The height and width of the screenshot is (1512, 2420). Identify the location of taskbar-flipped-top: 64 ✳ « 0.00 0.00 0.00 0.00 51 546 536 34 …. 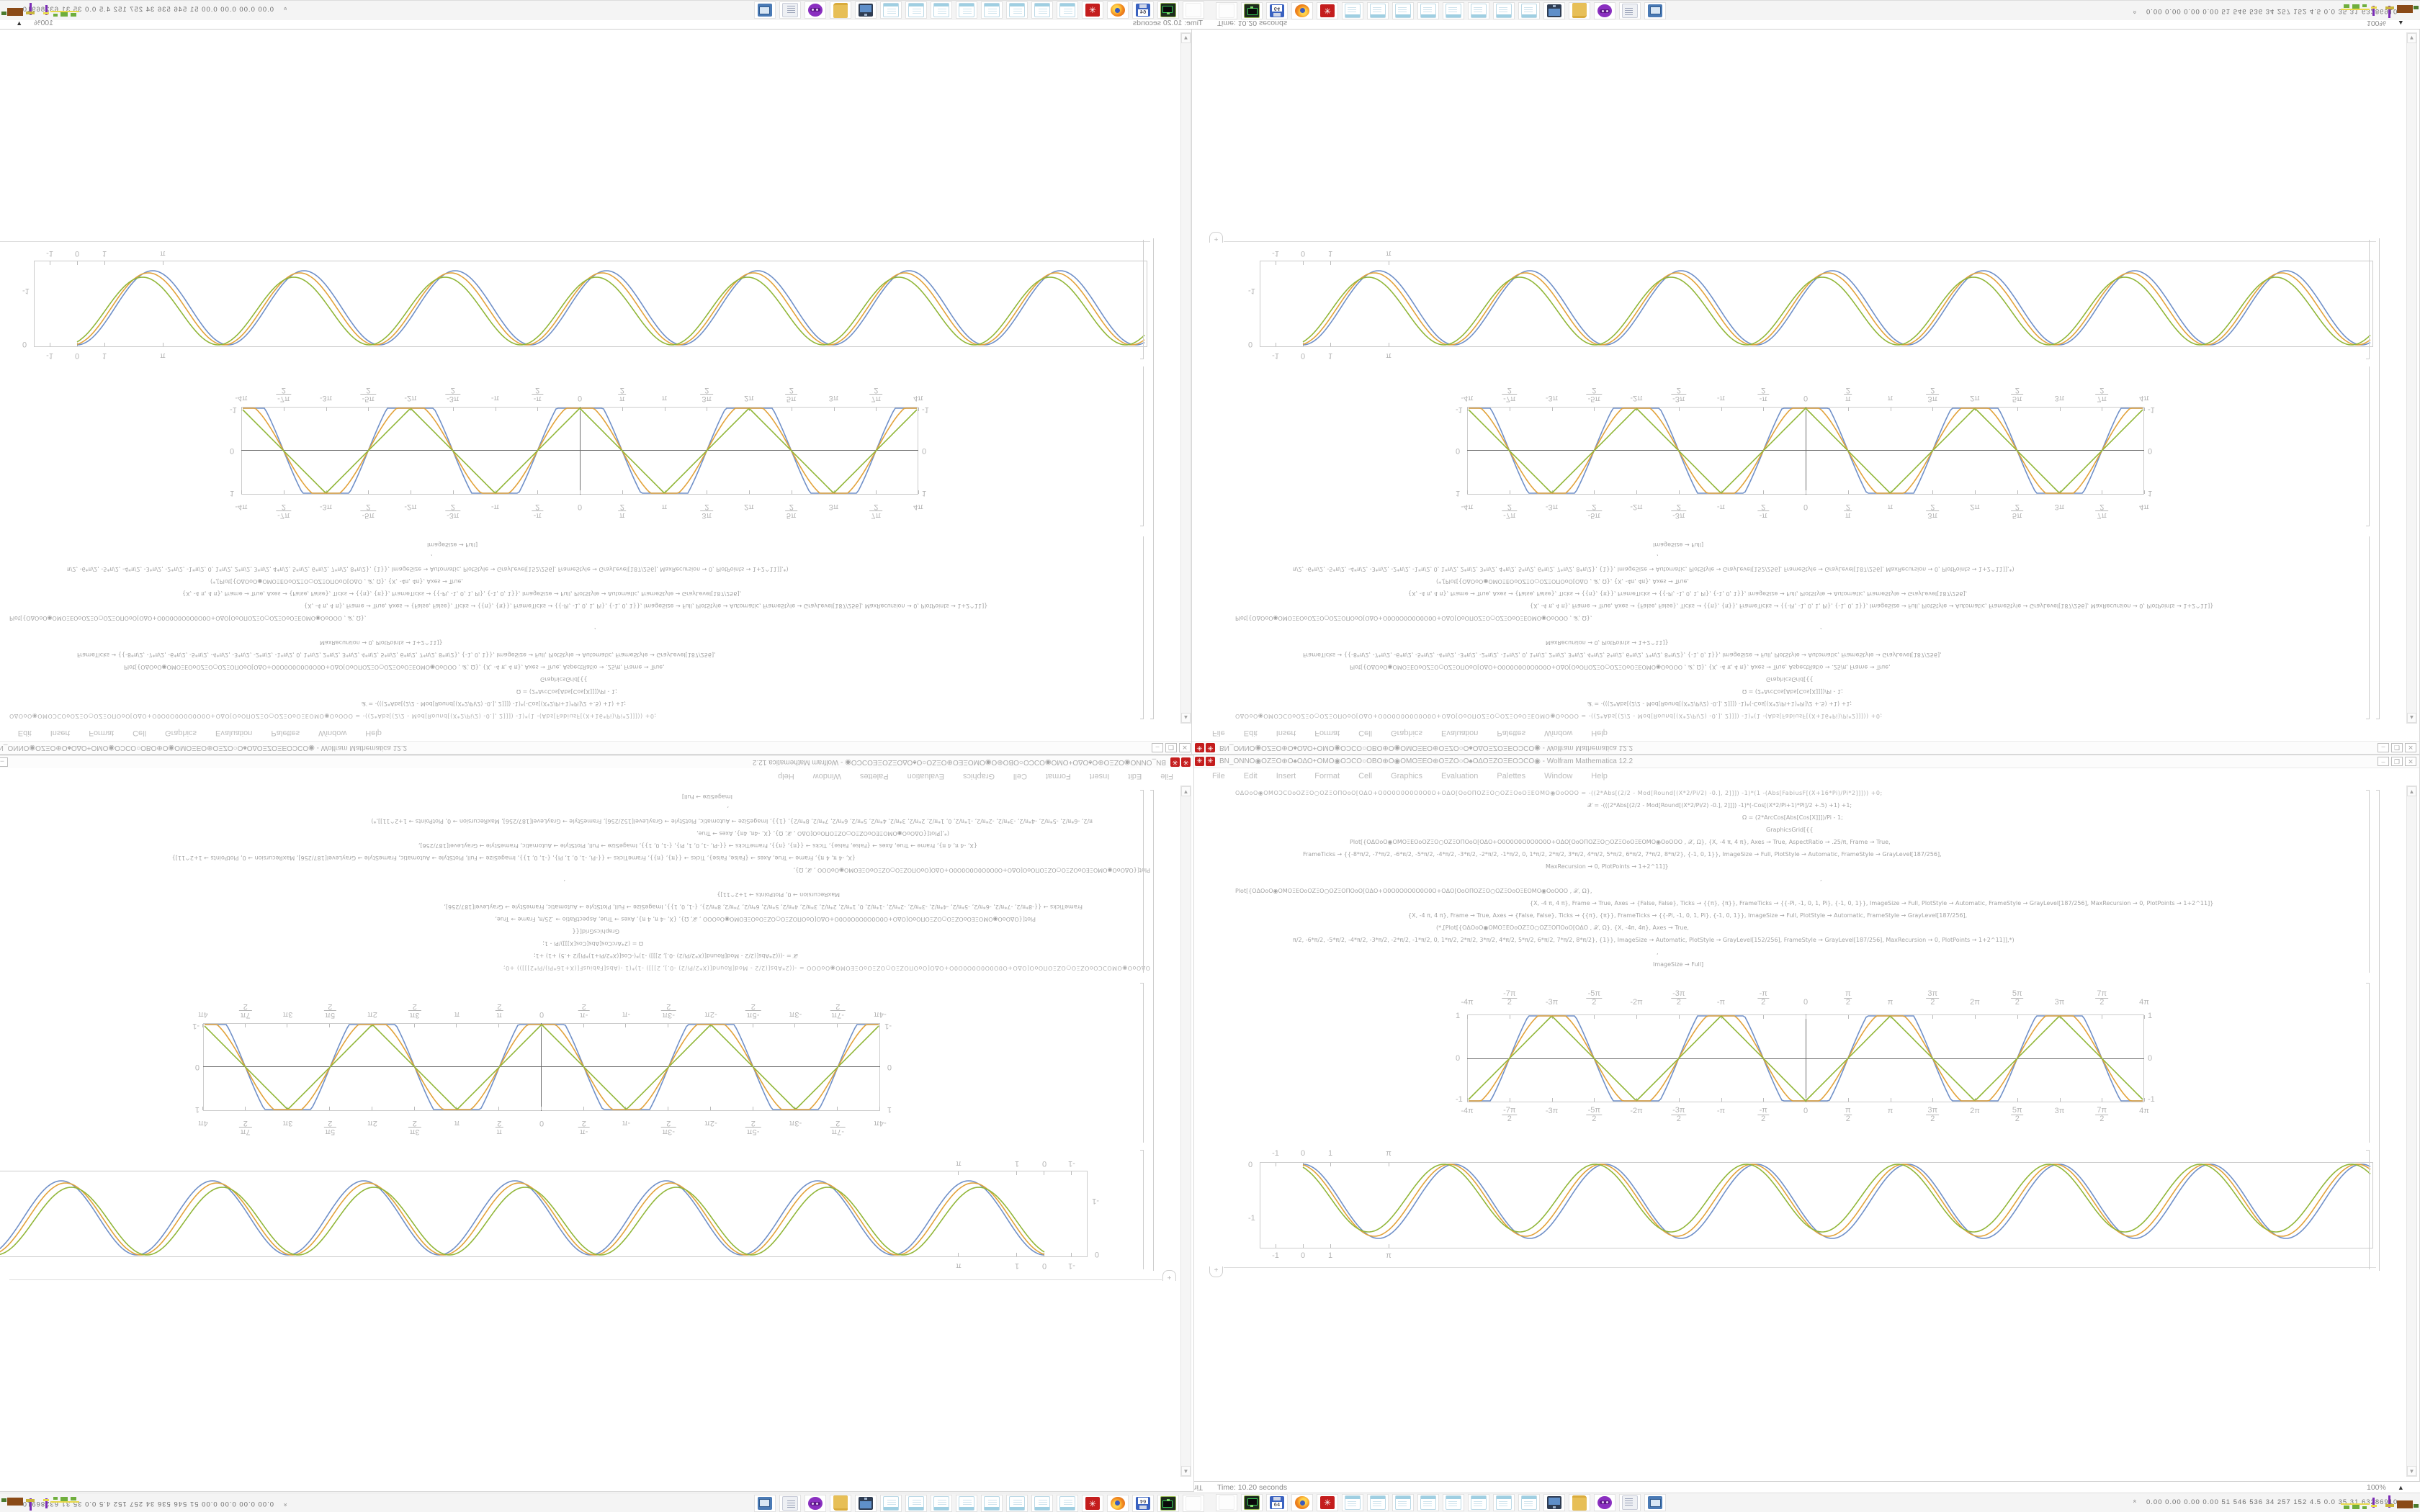
(1210, 10).